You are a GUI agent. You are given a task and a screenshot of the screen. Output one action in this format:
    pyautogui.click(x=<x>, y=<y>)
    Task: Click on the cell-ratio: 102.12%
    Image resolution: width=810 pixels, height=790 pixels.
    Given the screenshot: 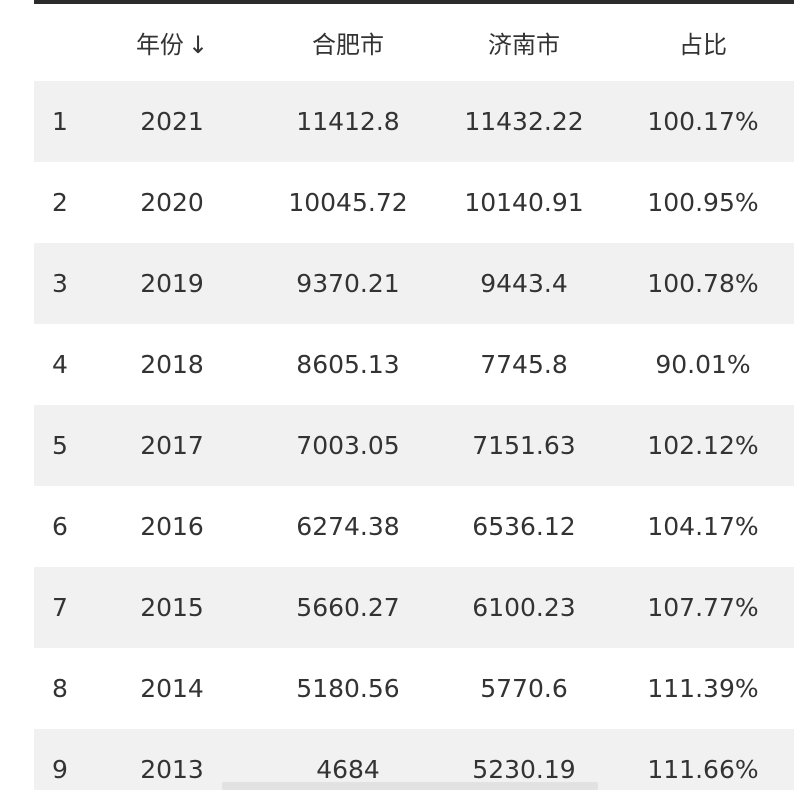 What is the action you would take?
    pyautogui.click(x=703, y=445)
    